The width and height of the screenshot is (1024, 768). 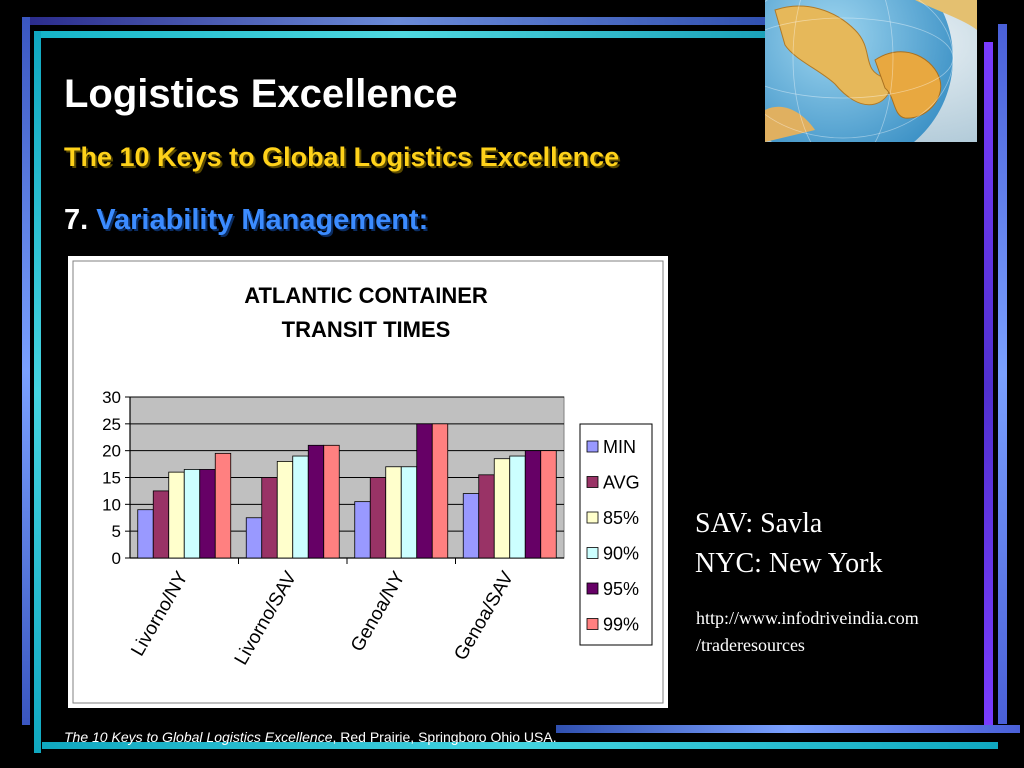 What do you see at coordinates (366, 295) in the screenshot?
I see `chart-title-line-1: ATLANTIC CONTAINER` at bounding box center [366, 295].